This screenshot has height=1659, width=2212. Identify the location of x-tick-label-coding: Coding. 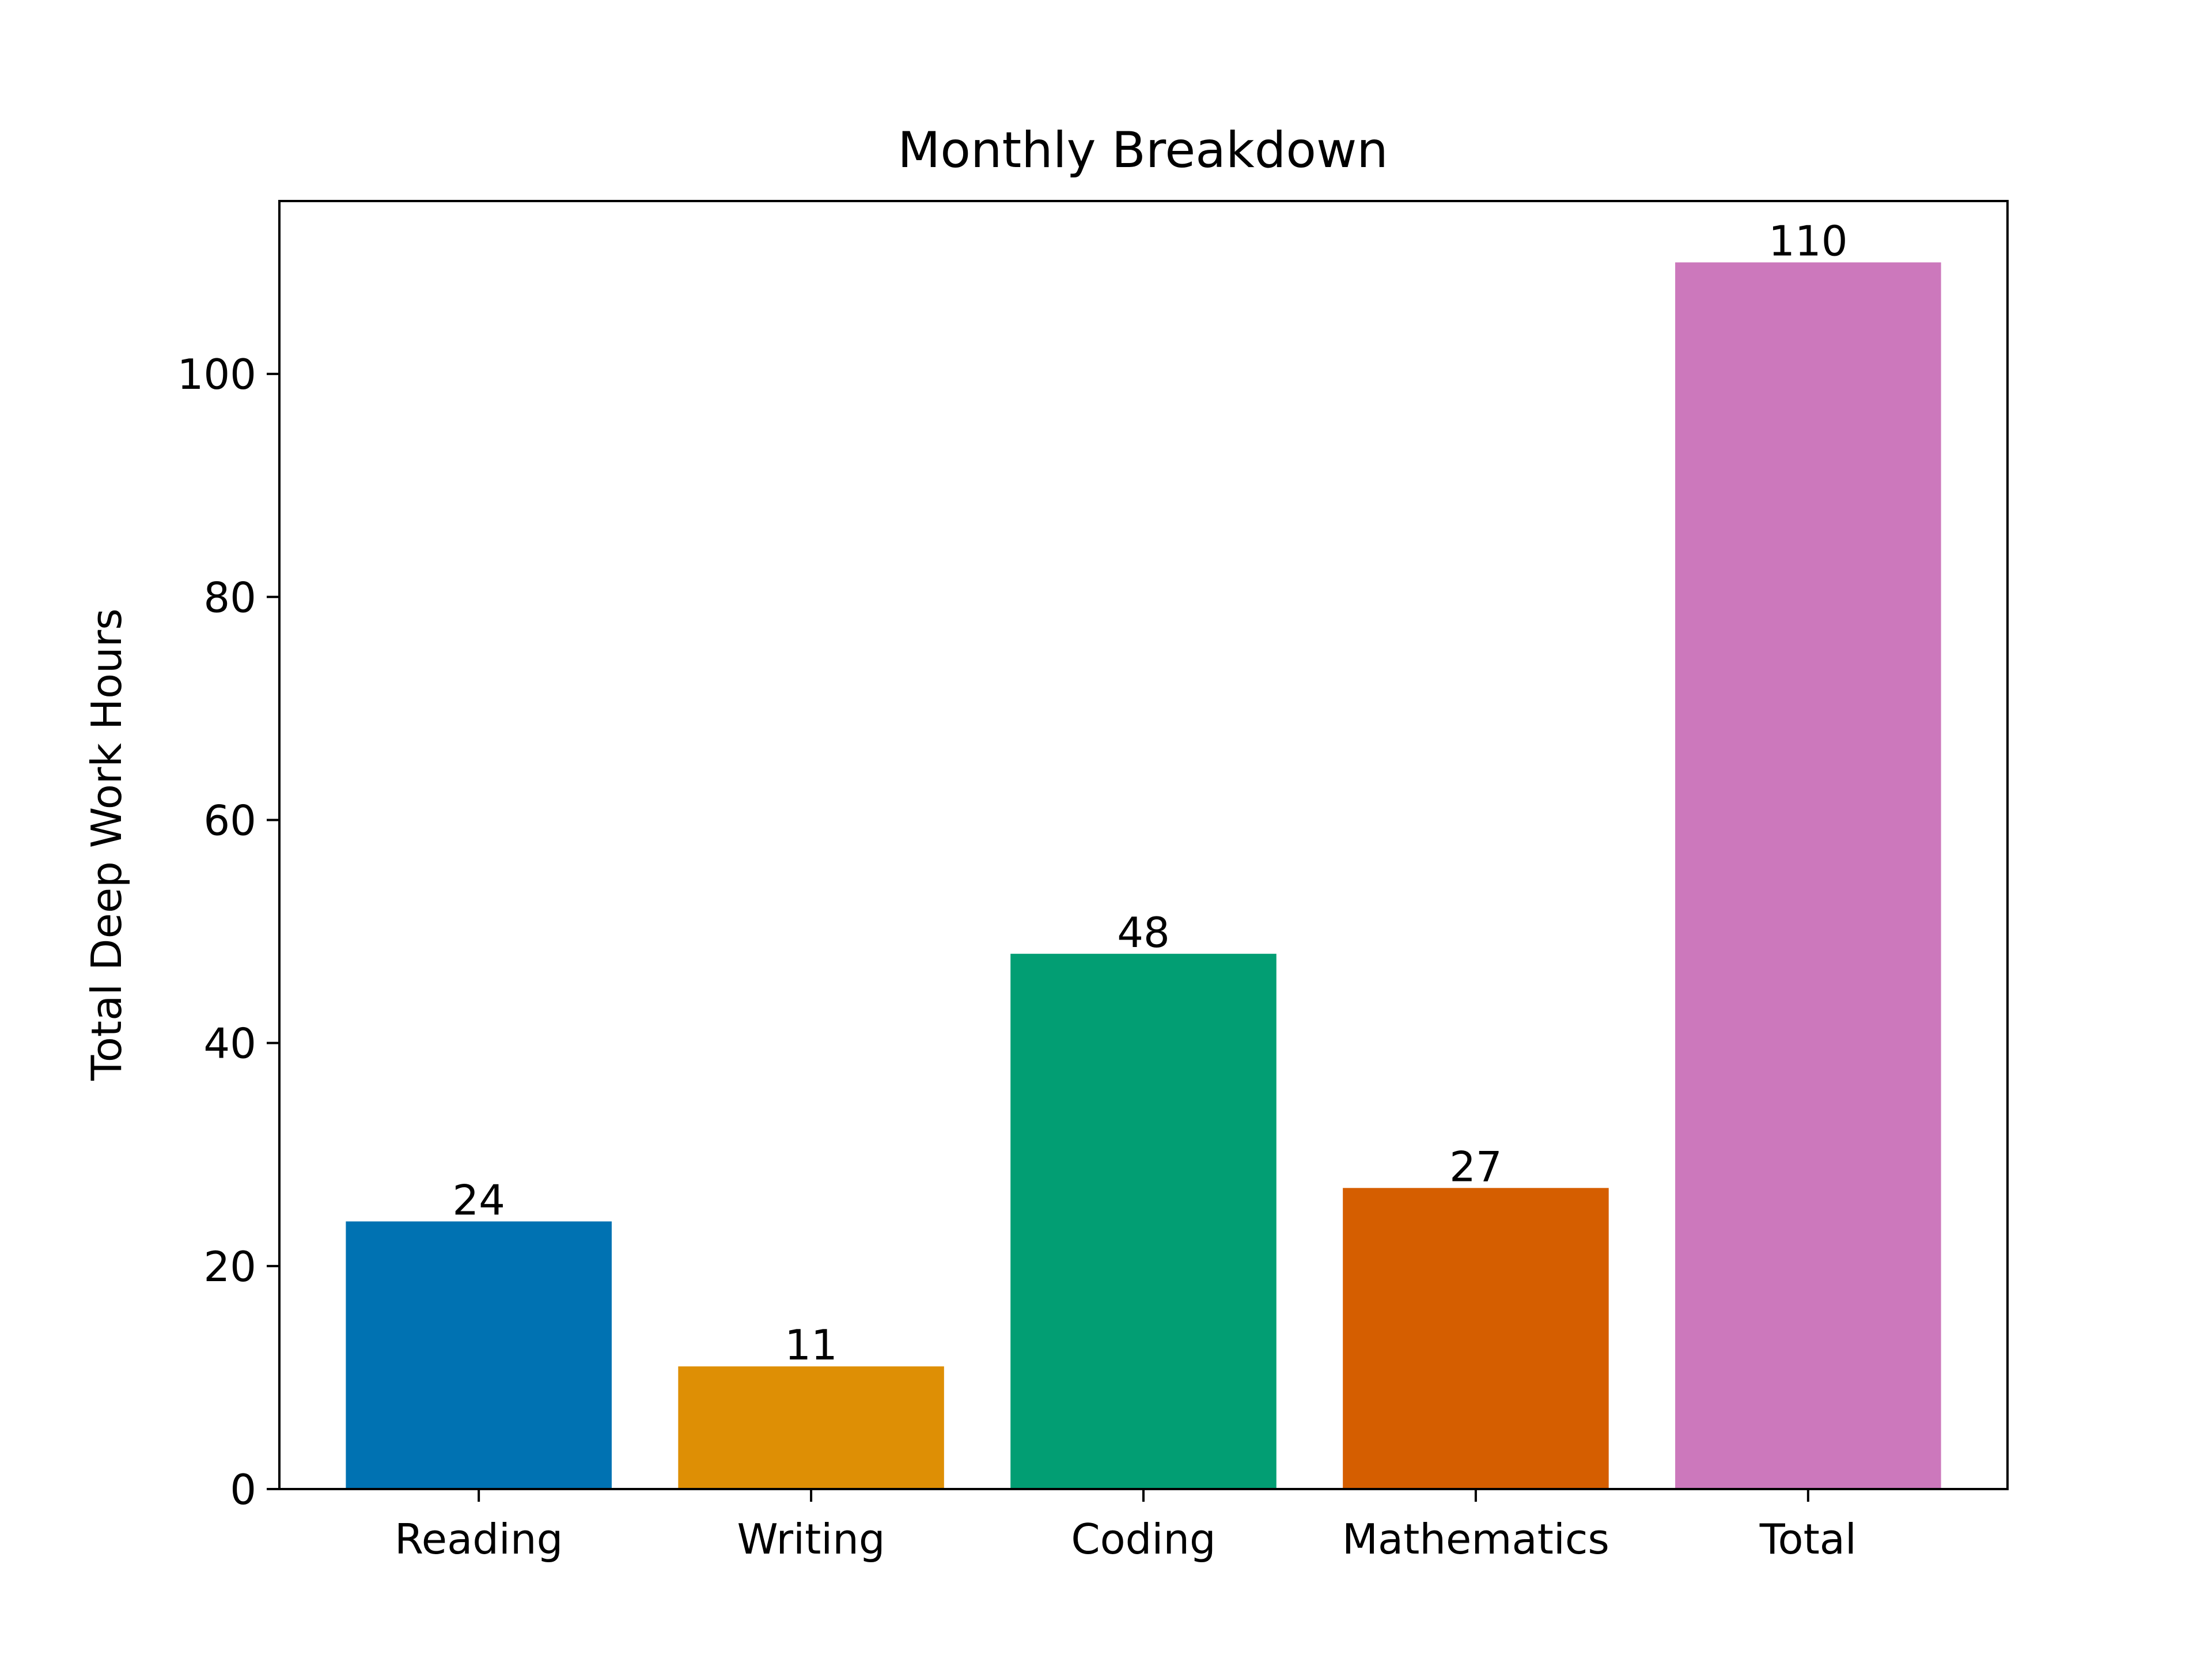
(1143, 1539).